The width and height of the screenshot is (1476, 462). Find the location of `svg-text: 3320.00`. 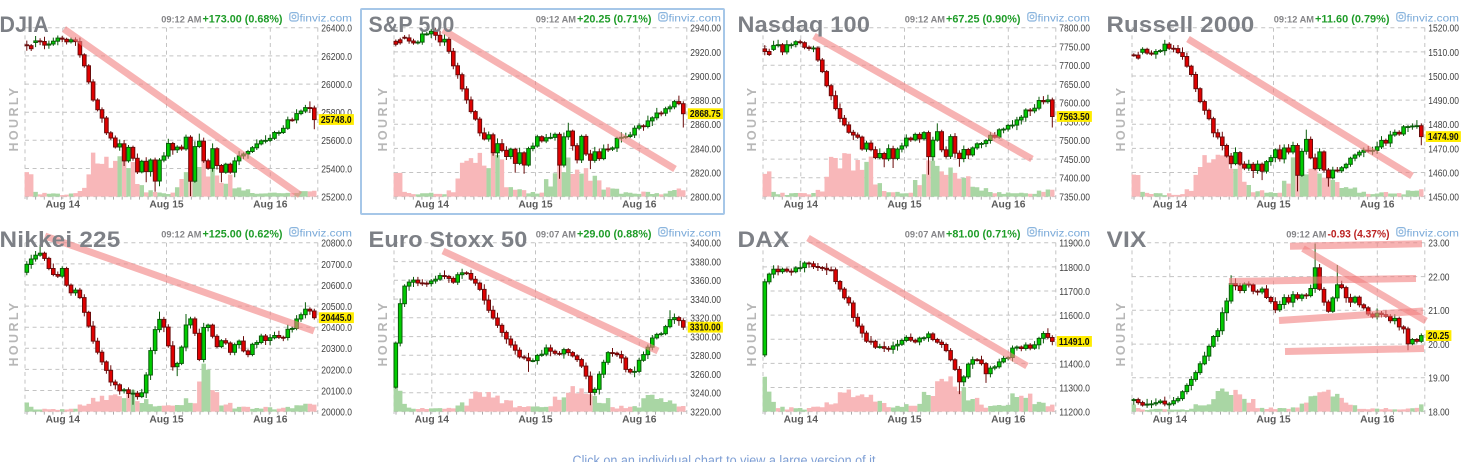

svg-text: 3320.00 is located at coordinates (705, 319).